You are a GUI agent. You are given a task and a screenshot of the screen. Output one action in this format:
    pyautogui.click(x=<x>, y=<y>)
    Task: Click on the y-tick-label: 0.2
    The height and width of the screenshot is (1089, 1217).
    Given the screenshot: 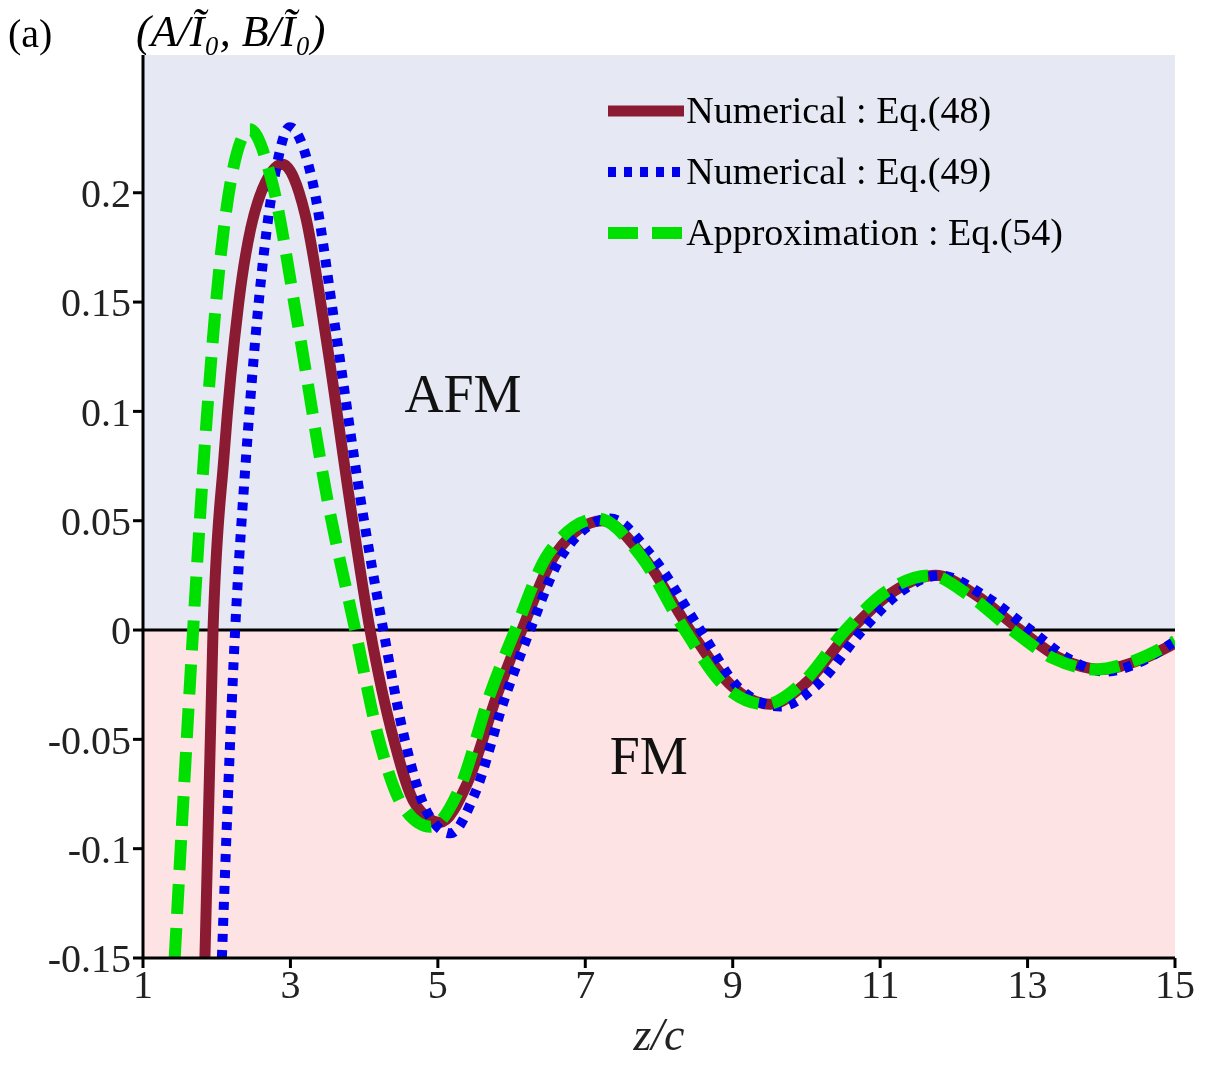 What is the action you would take?
    pyautogui.click(x=106, y=193)
    